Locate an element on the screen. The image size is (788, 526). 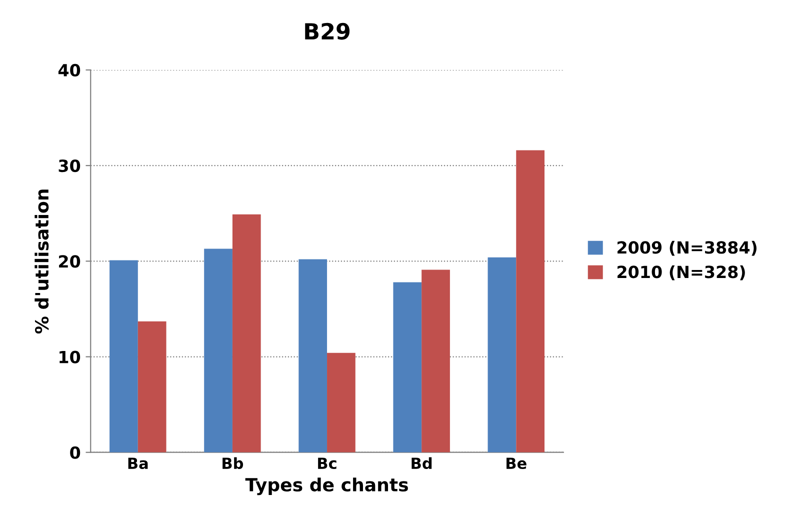
x-tick-label: Be is located at coordinates (516, 464).